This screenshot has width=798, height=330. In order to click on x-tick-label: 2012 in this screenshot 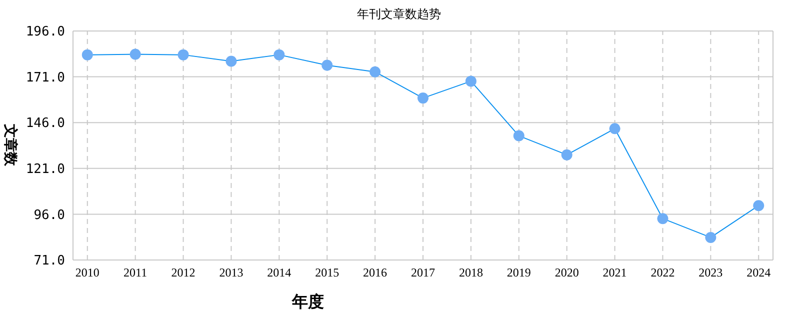, I will do `click(183, 273)`.